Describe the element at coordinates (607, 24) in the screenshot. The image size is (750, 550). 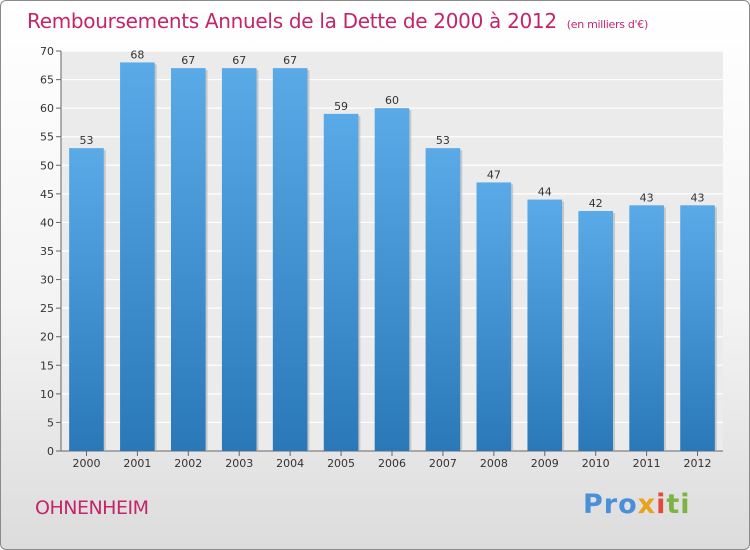
I see `chart-unit-note: (en milliers d'€)` at that location.